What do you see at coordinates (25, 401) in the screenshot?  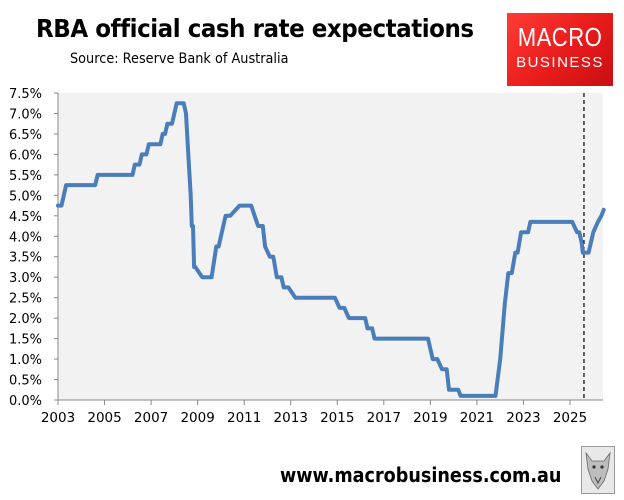 I see `y-tick-label: 0.0%` at bounding box center [25, 401].